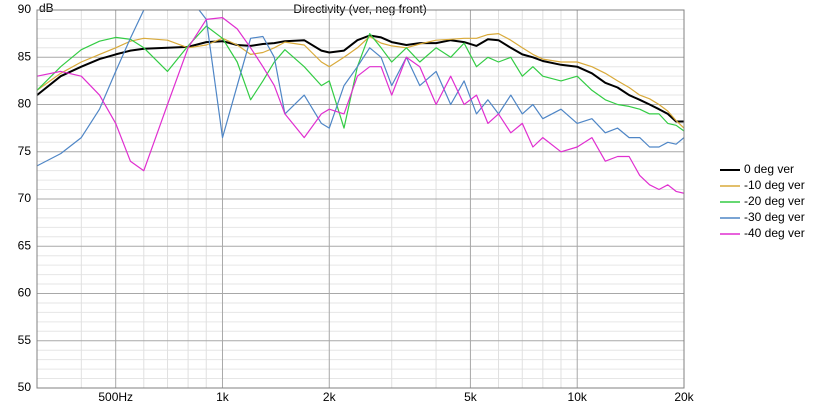 The image size is (821, 405). I want to click on y-axis-label: dB, so click(46, 8).